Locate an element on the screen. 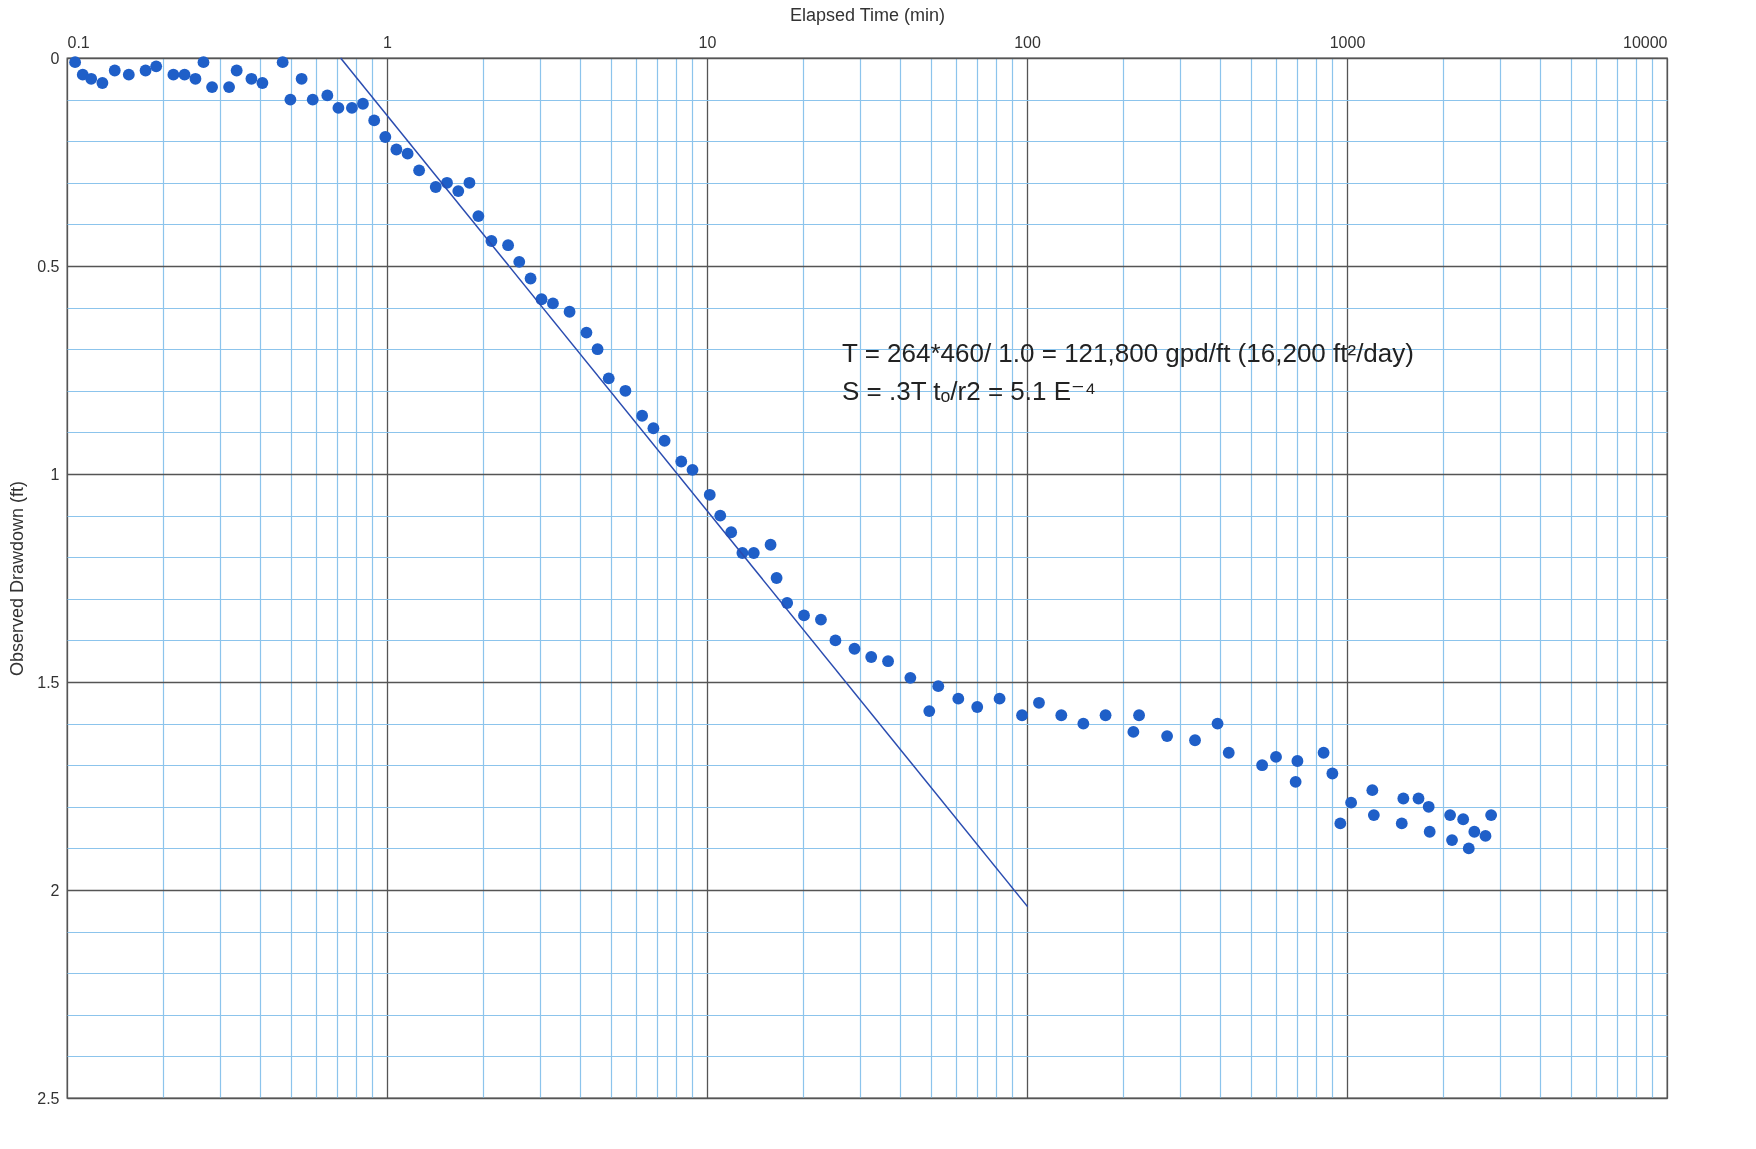 The image size is (1756, 1149). x-tick-label: 0.1 is located at coordinates (78, 42).